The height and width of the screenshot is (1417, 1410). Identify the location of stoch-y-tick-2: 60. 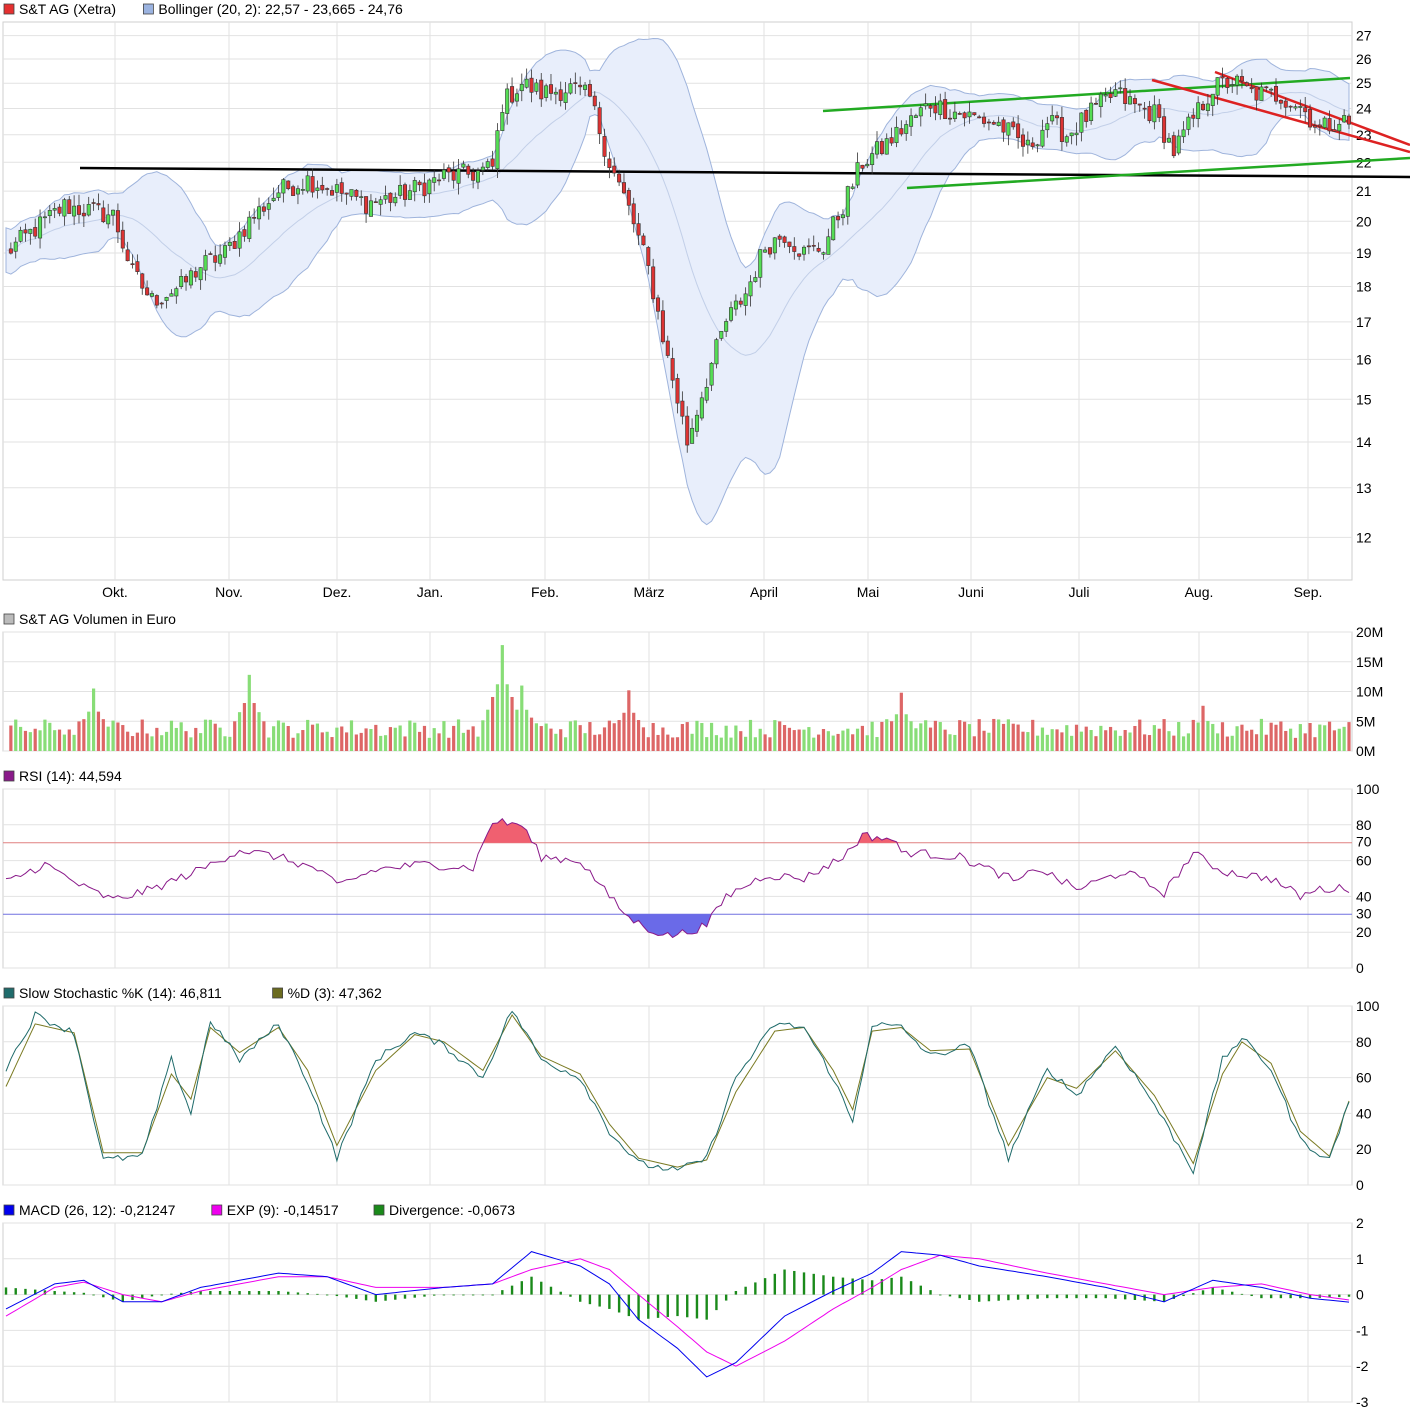
(1364, 1078).